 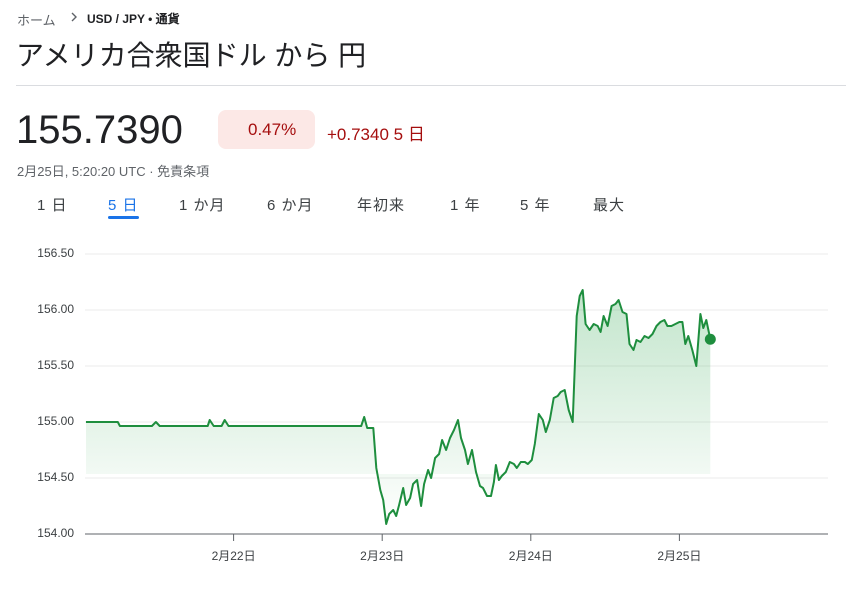 I want to click on tab: 1 日, so click(x=52, y=205).